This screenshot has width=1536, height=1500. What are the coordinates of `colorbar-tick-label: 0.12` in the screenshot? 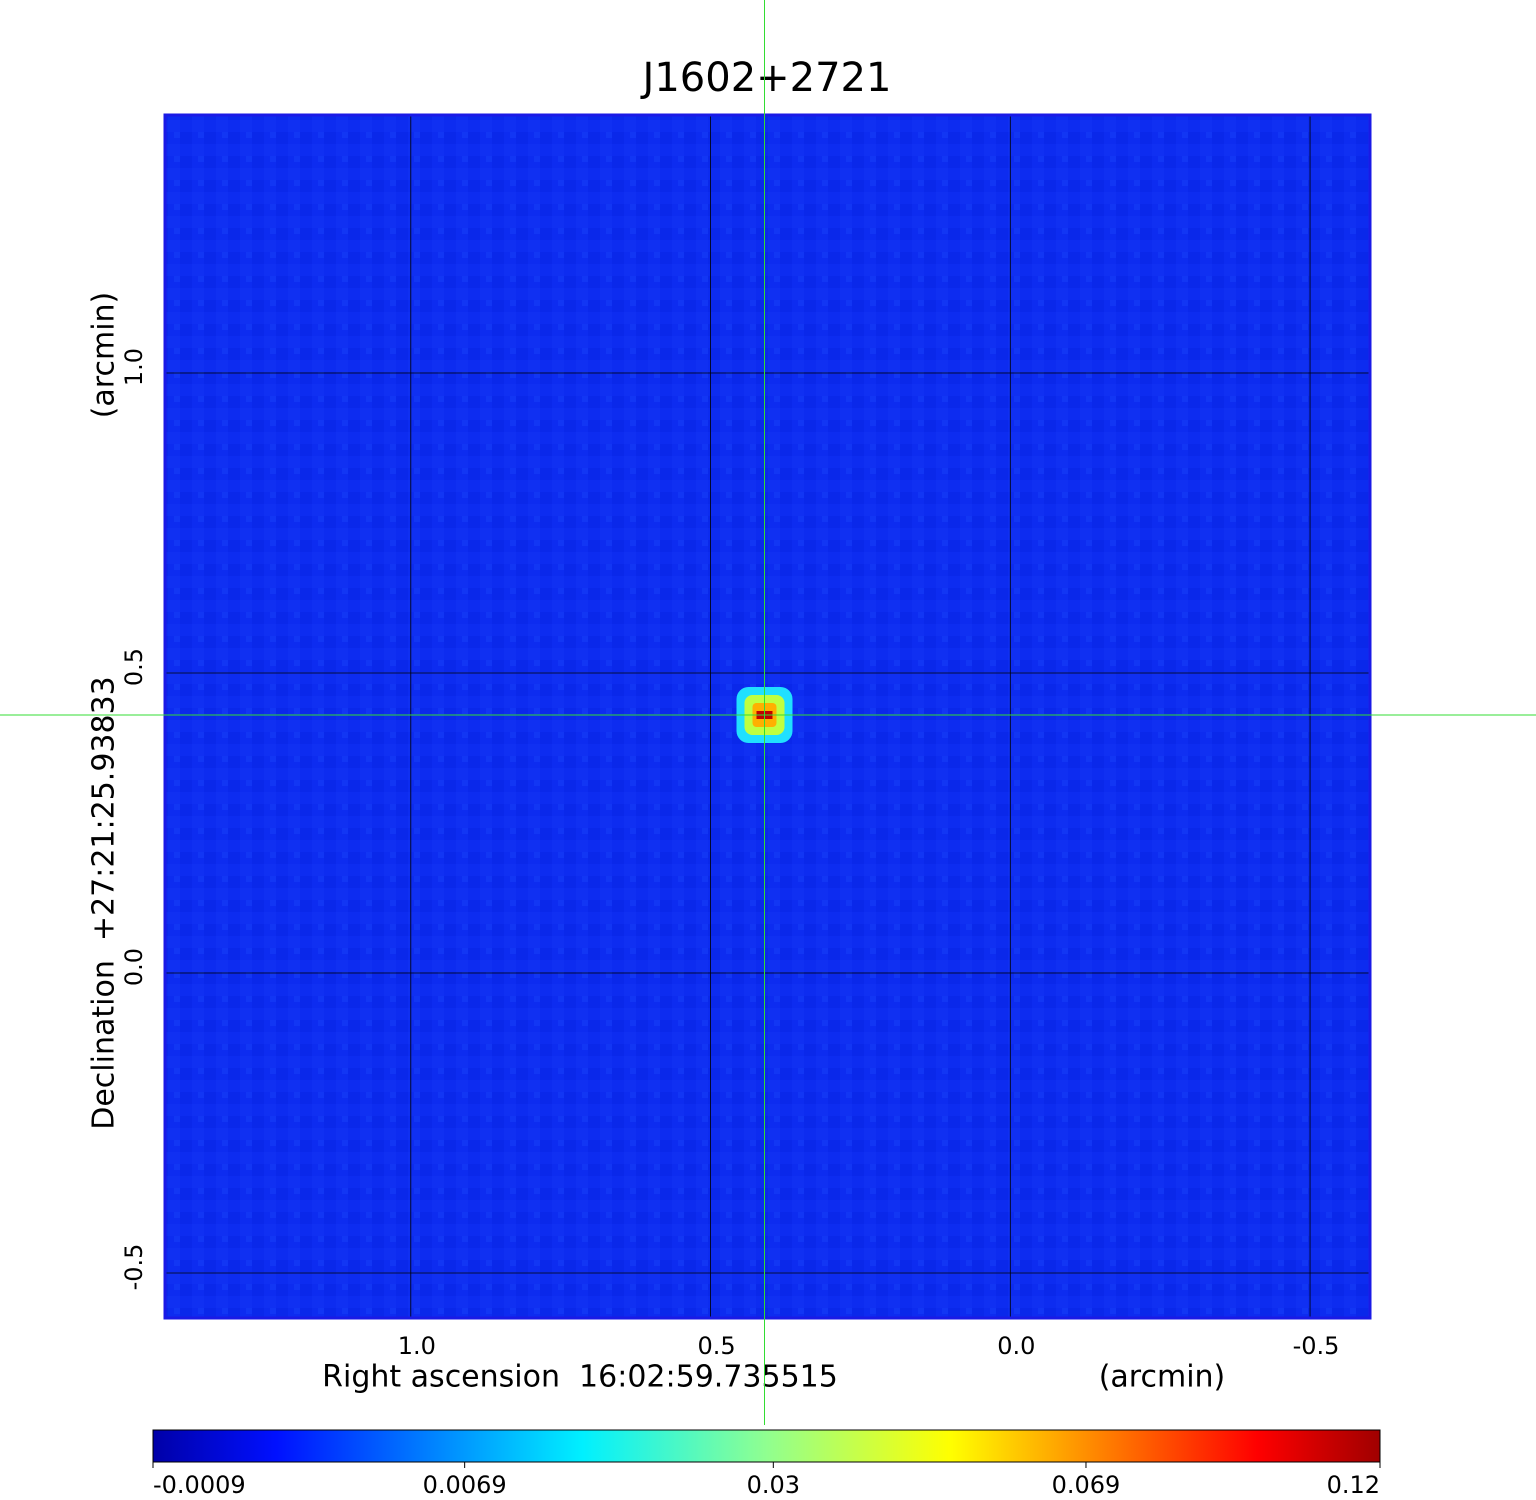 It's located at (1353, 1485).